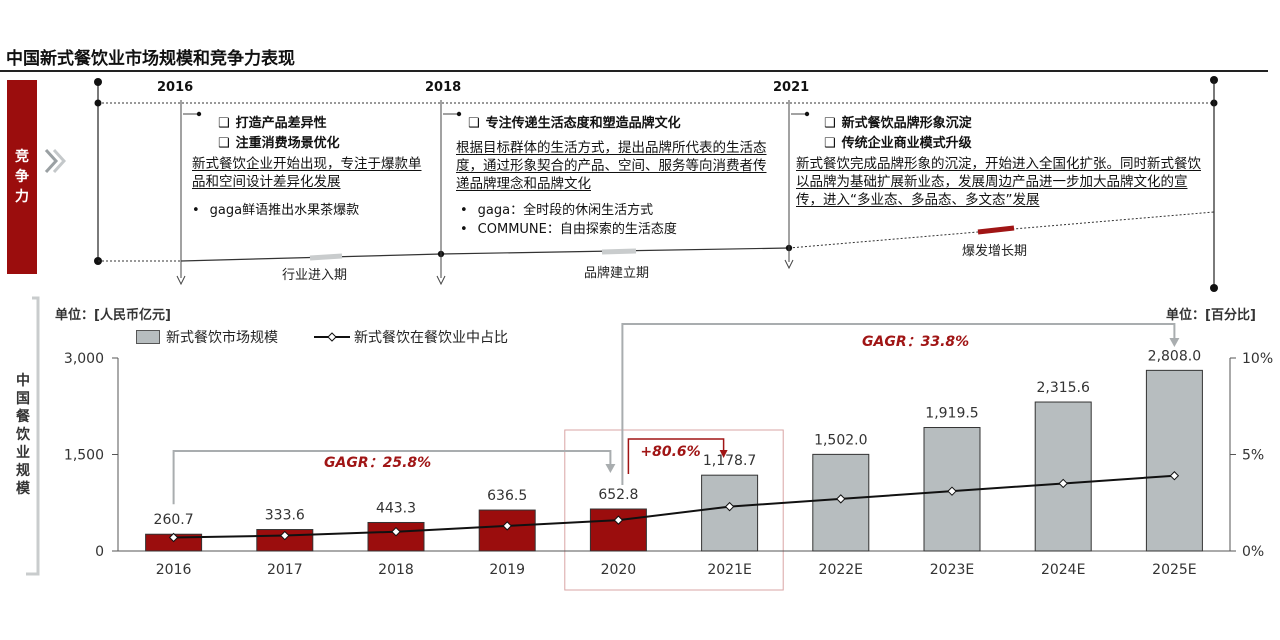 The image size is (1280, 640). I want to click on chart-side-bracket, so click(33, 436).